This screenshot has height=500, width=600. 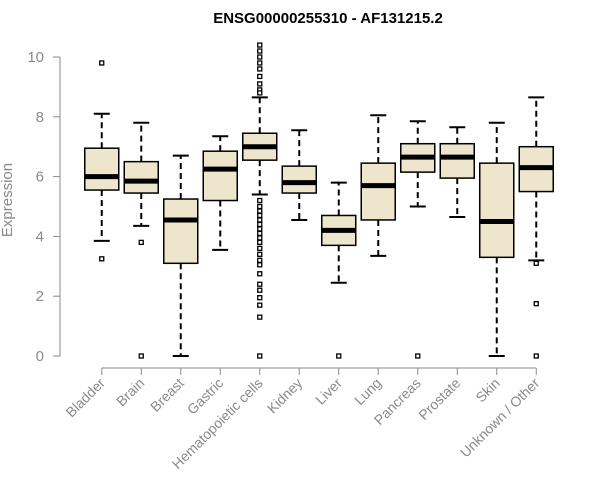 I want to click on x-tick-label: Kidney, so click(x=285, y=396).